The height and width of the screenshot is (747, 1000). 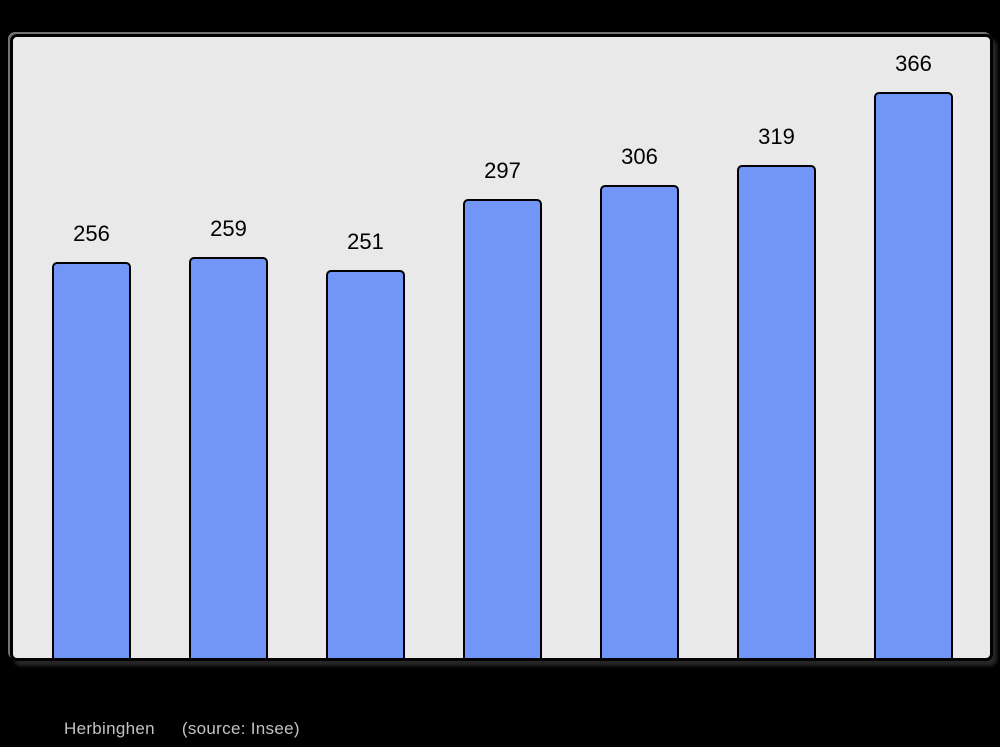 What do you see at coordinates (502, 170) in the screenshot?
I see `bar-value-label: 297` at bounding box center [502, 170].